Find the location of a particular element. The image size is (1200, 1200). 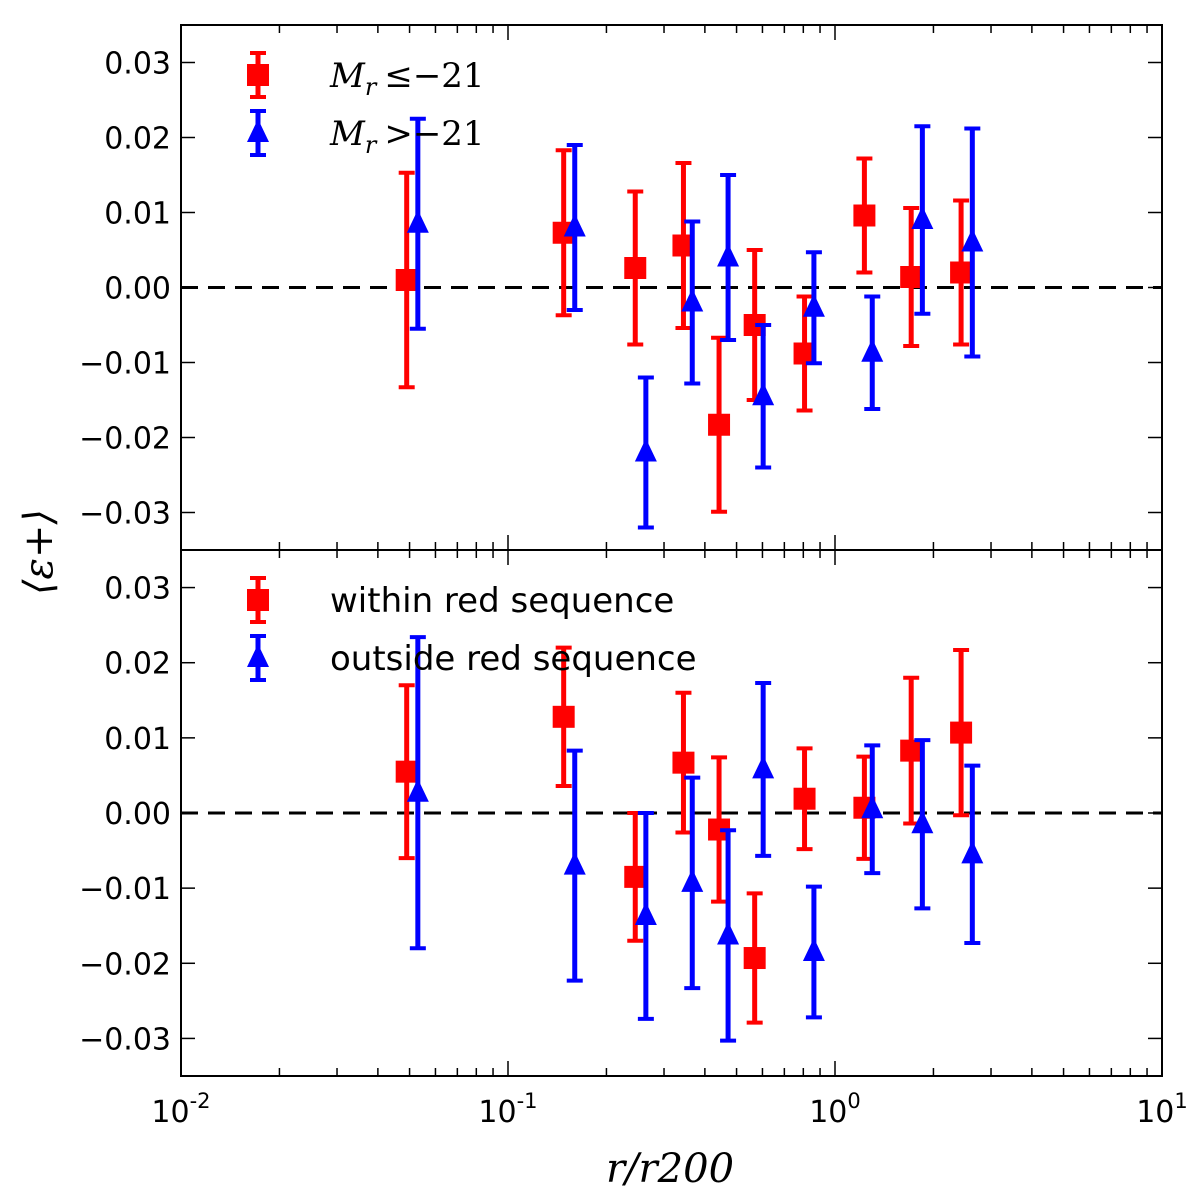

x-tick-label: 10⁻¹ is located at coordinates (507, 1109).